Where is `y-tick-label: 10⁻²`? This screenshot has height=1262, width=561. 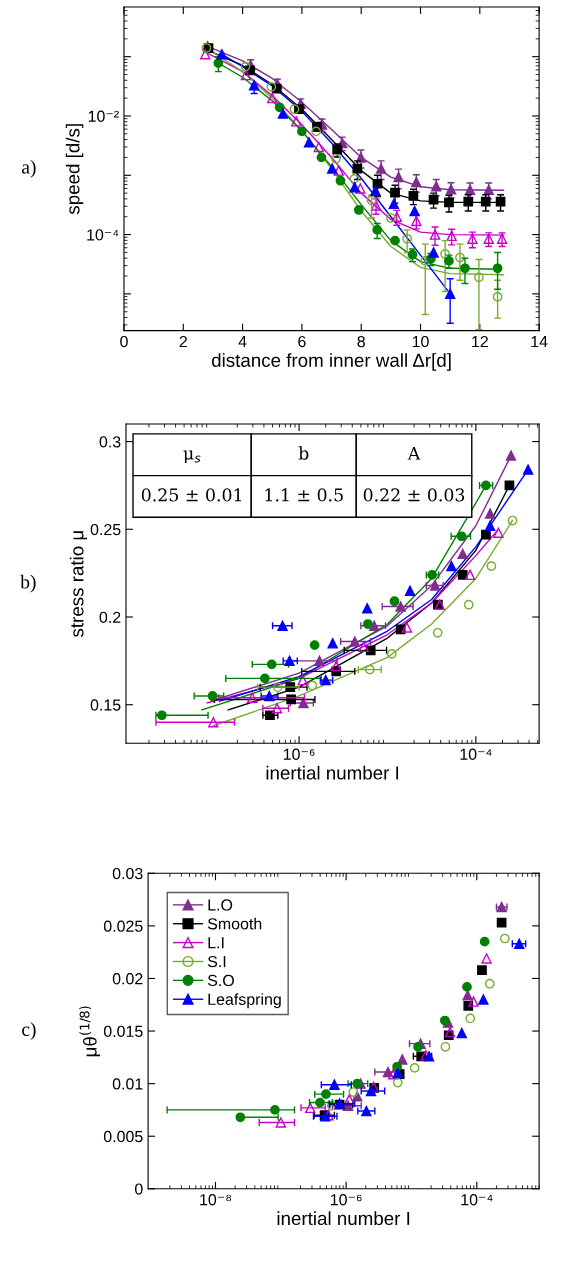 y-tick-label: 10⁻² is located at coordinates (103, 116).